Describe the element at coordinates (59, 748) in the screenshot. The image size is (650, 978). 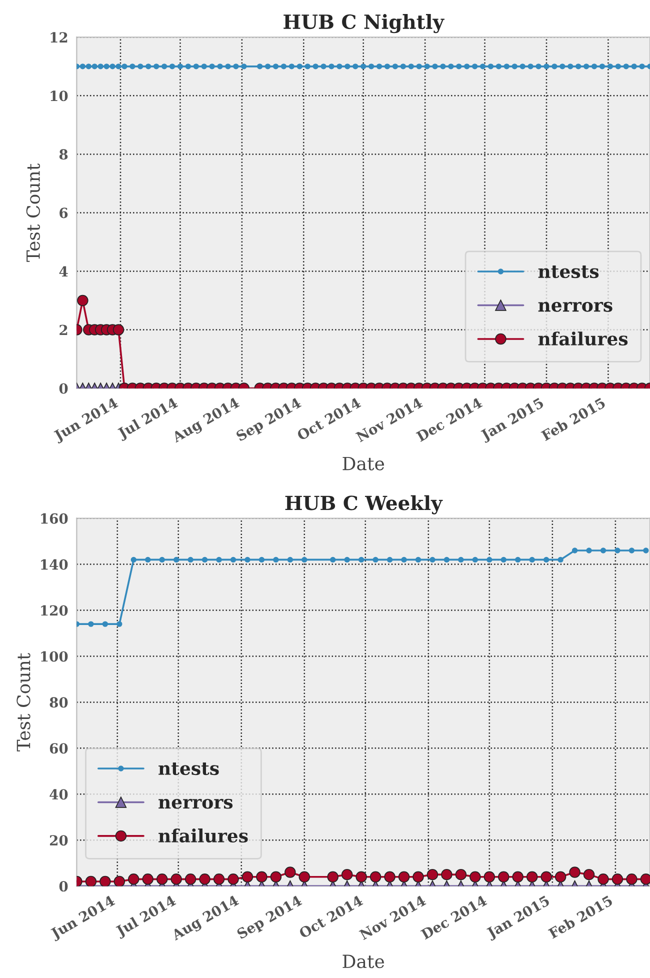
I see `y-tick-label: 60` at that location.